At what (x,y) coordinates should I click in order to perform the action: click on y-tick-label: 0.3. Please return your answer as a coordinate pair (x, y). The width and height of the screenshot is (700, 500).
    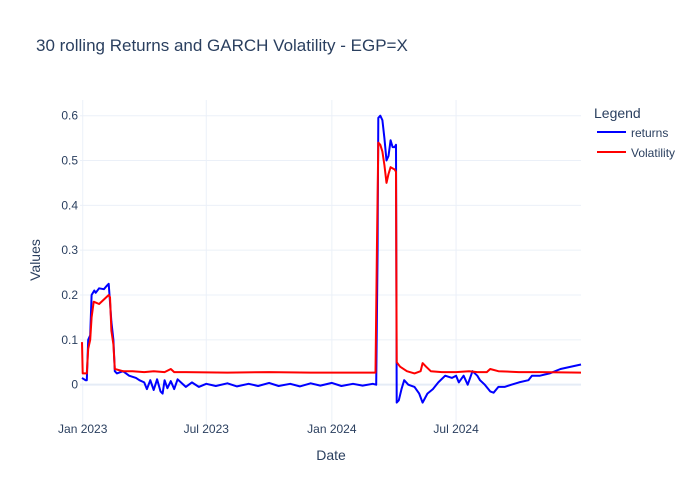
    Looking at the image, I should click on (69, 250).